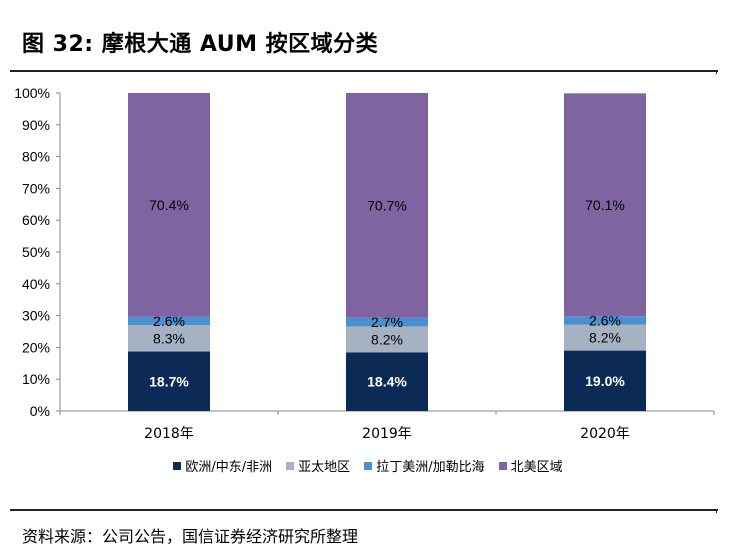 The width and height of the screenshot is (736, 553). I want to click on y-tick-label: 100%, so click(32, 93).